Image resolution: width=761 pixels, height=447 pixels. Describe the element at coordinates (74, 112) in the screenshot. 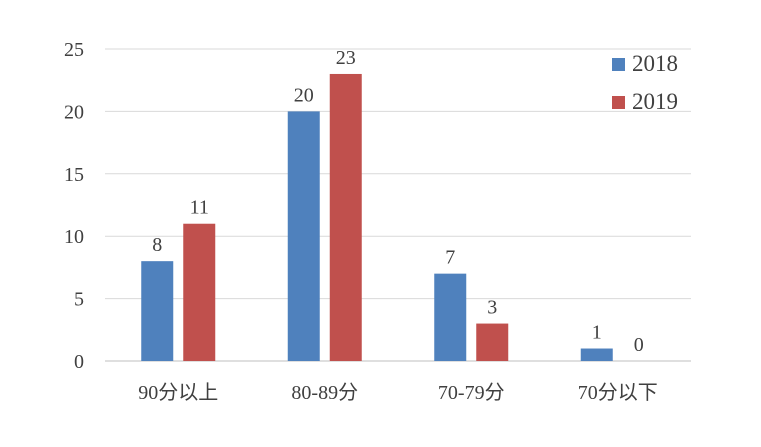

I see `y-tick-label: 20` at that location.